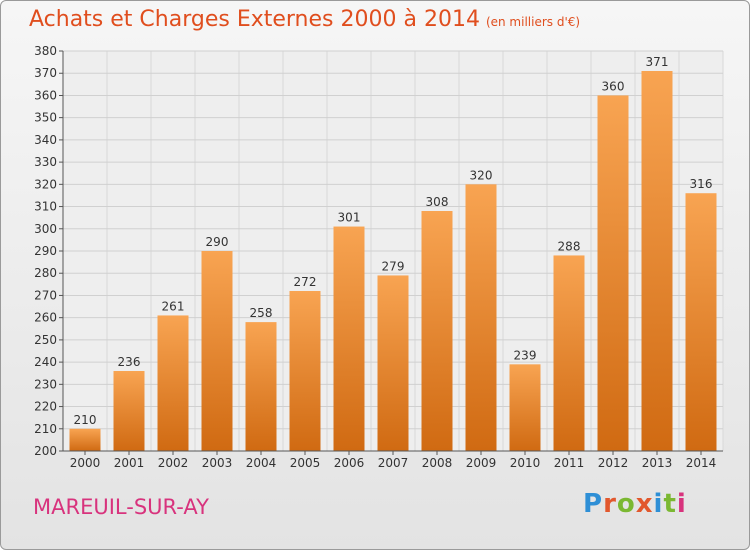  What do you see at coordinates (45, 51) in the screenshot?
I see `y-tick-label: 380` at bounding box center [45, 51].